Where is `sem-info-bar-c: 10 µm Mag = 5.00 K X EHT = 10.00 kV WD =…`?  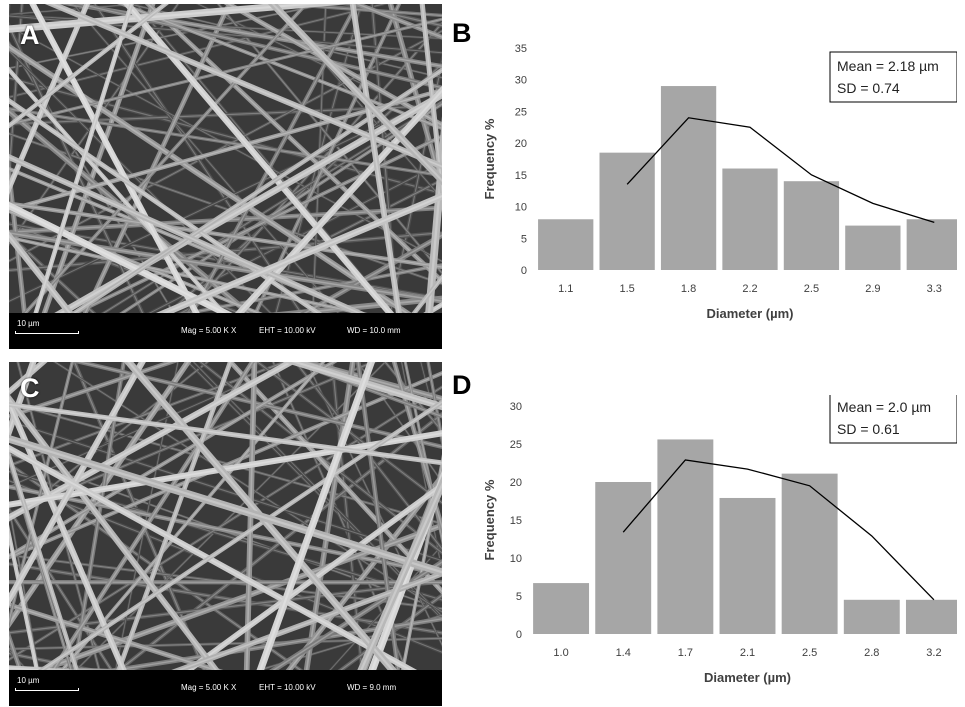 sem-info-bar-c: 10 µm Mag = 5.00 K X EHT = 10.00 kV WD =… is located at coordinates (225, 688).